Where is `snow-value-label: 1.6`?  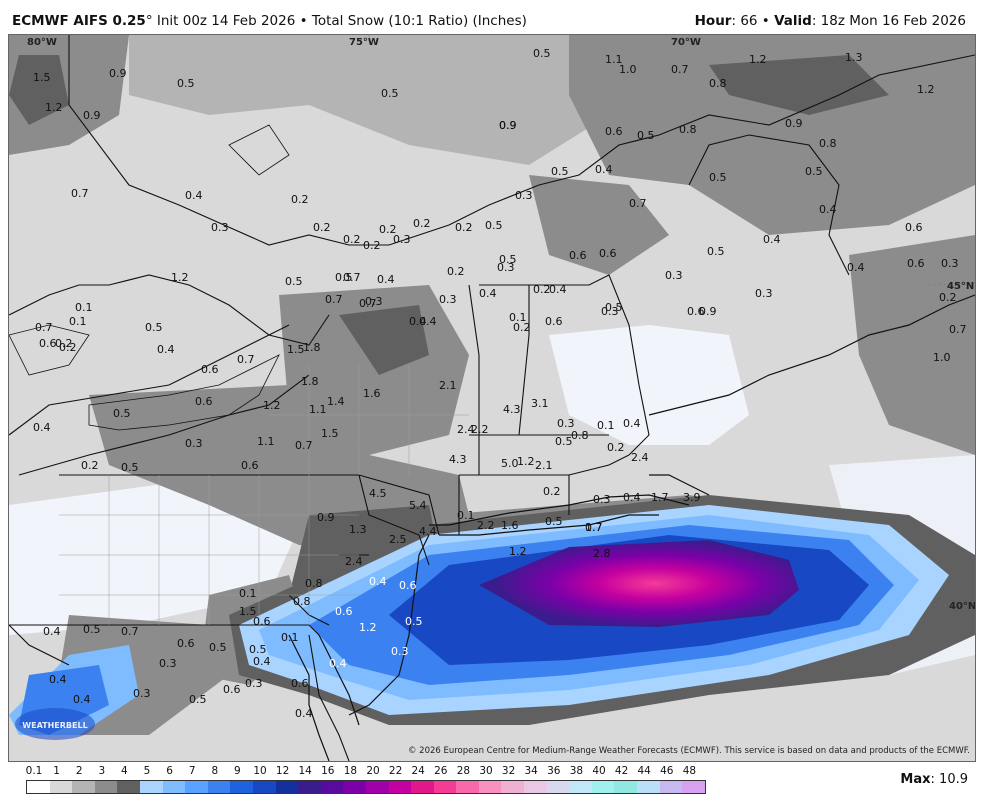
snow-value-label: 1.6 is located at coordinates (372, 393).